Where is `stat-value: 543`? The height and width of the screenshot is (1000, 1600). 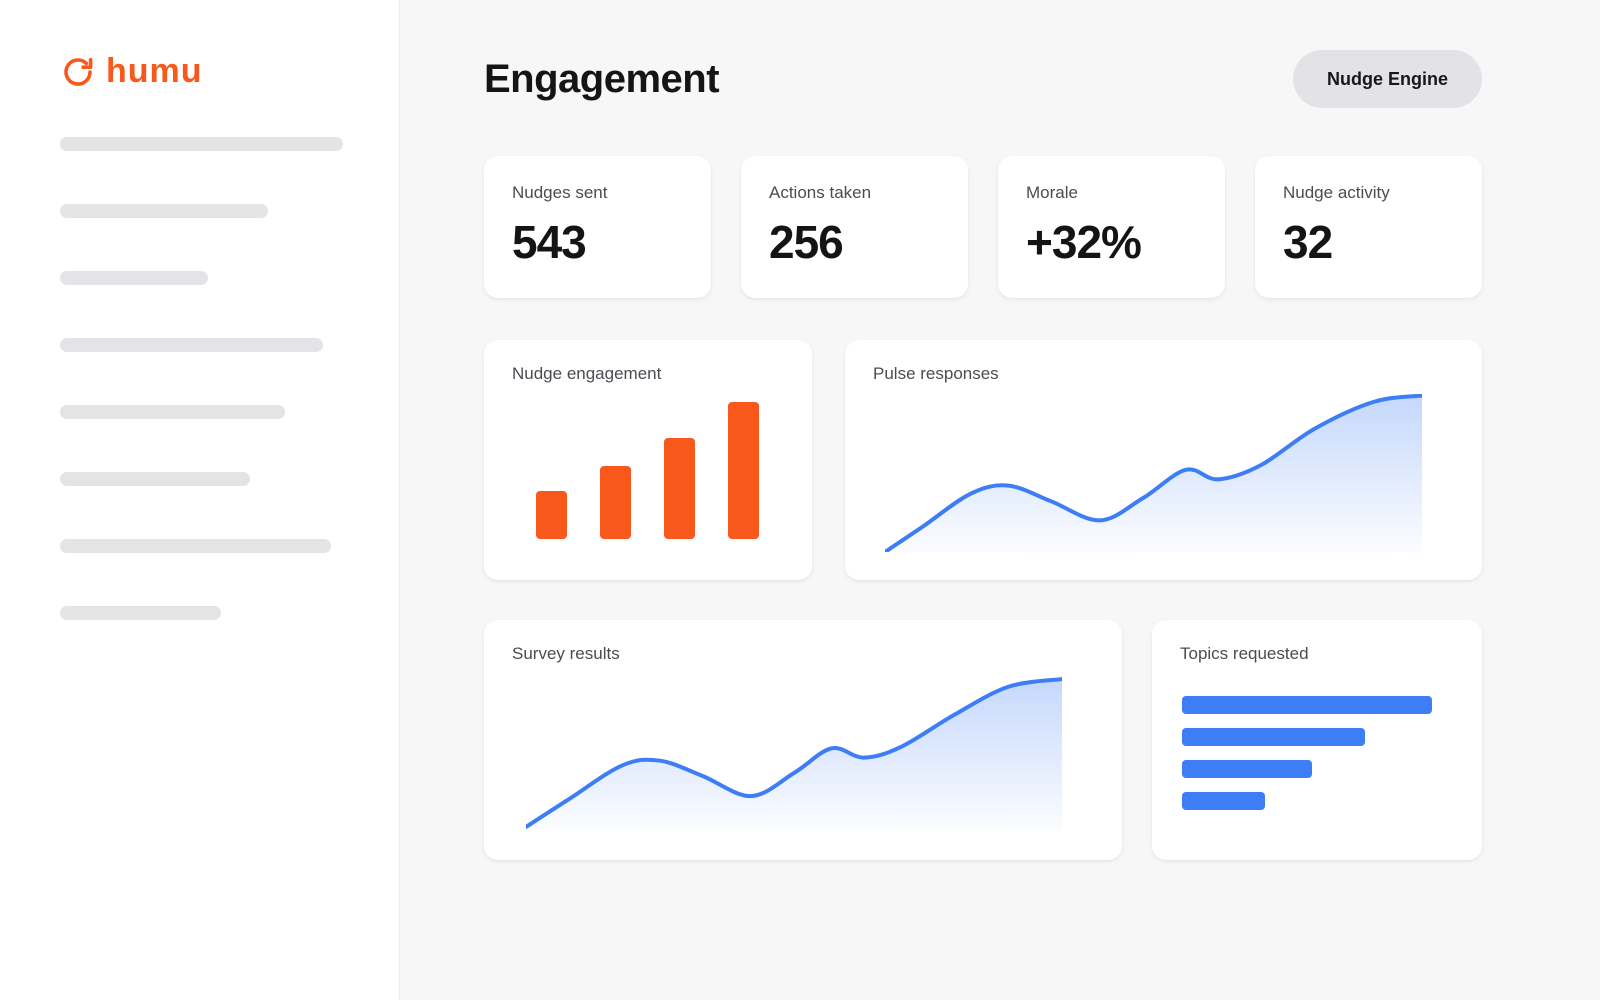
stat-value: 543 is located at coordinates (549, 242).